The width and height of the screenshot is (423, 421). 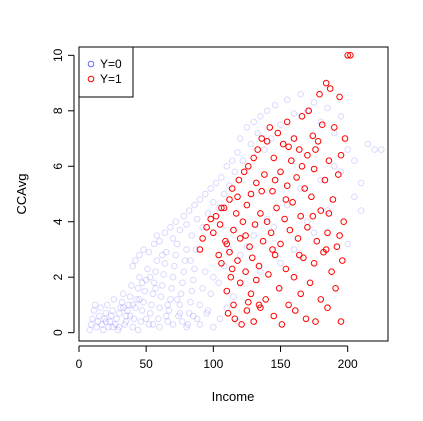 What do you see at coordinates (217, 358) in the screenshot?
I see `x-axis: 0 50 100 150 200` at bounding box center [217, 358].